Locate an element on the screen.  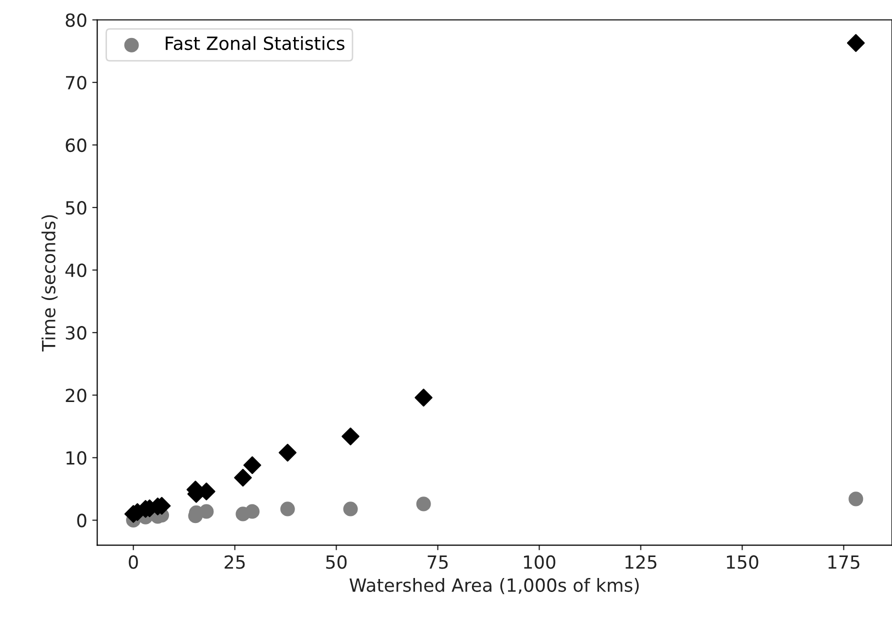
x-tick-label: 175 is located at coordinates (844, 562).